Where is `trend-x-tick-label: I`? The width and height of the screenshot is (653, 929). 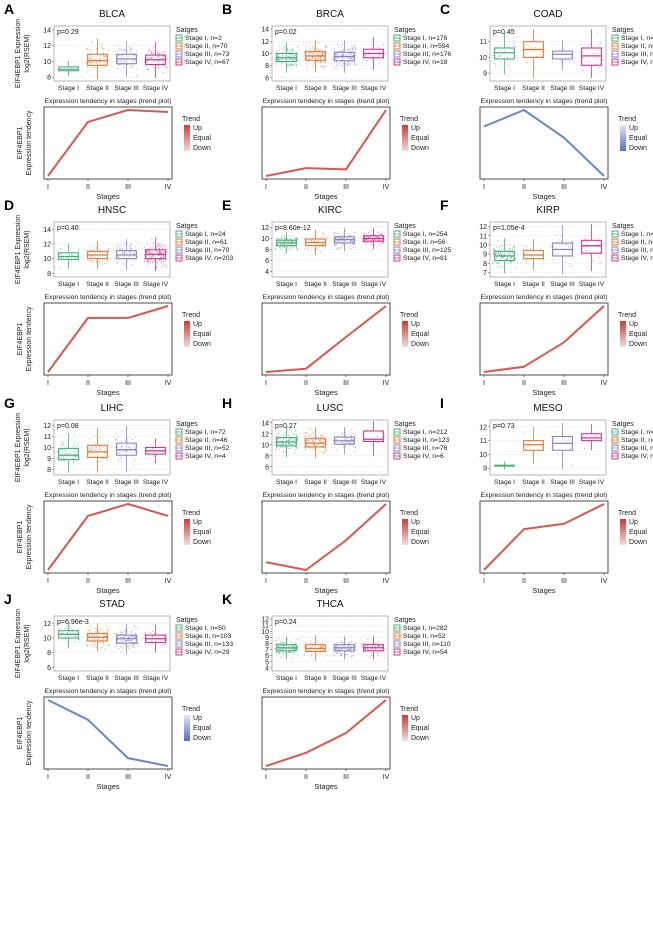
trend-x-tick-label: I is located at coordinates (266, 187).